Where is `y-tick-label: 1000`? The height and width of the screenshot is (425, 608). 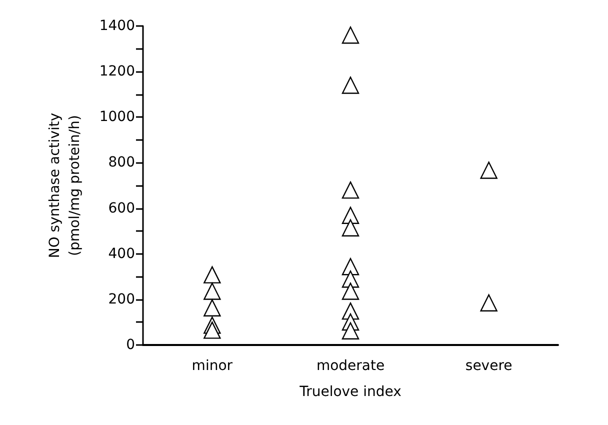 y-tick-label: 1000 is located at coordinates (117, 117).